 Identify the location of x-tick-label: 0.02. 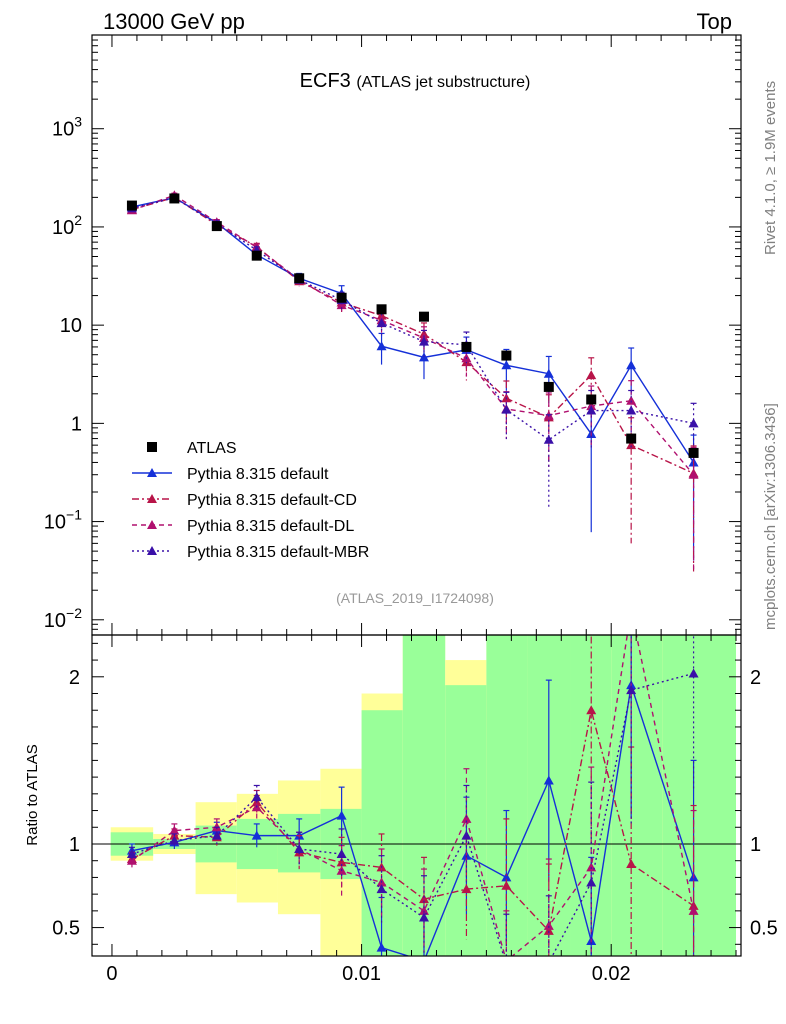
(611, 974).